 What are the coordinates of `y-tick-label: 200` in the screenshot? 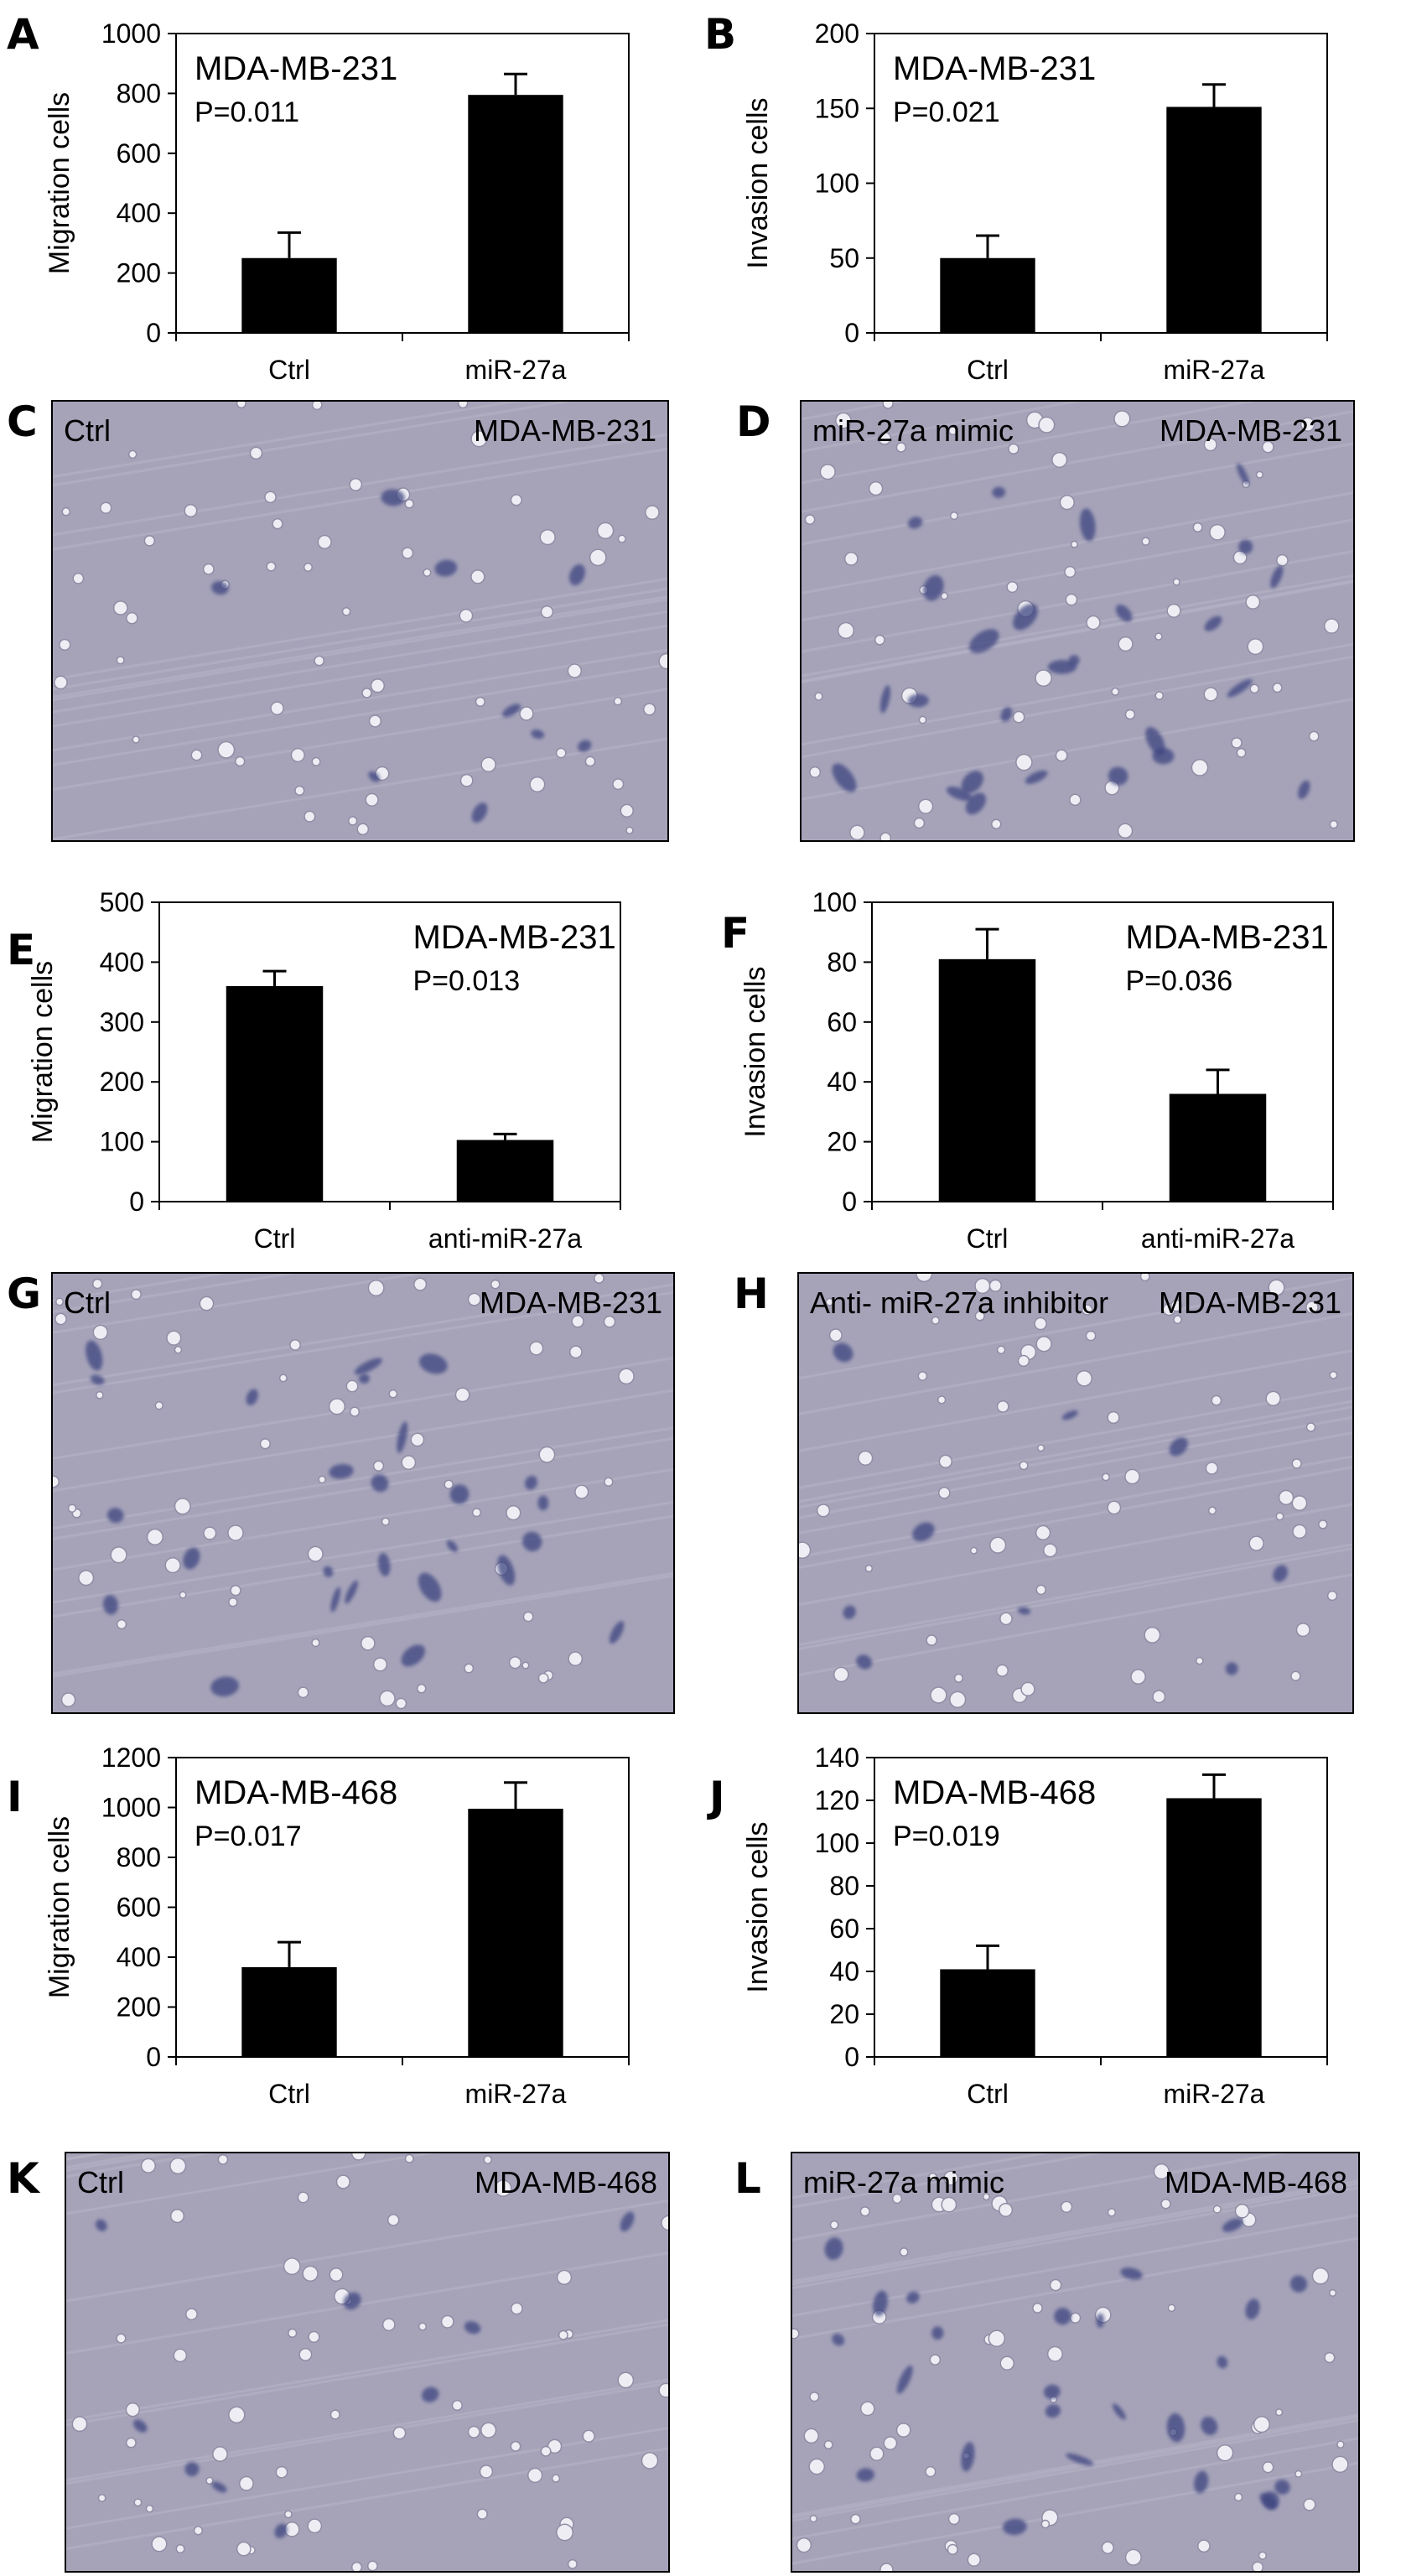 It's located at (139, 2007).